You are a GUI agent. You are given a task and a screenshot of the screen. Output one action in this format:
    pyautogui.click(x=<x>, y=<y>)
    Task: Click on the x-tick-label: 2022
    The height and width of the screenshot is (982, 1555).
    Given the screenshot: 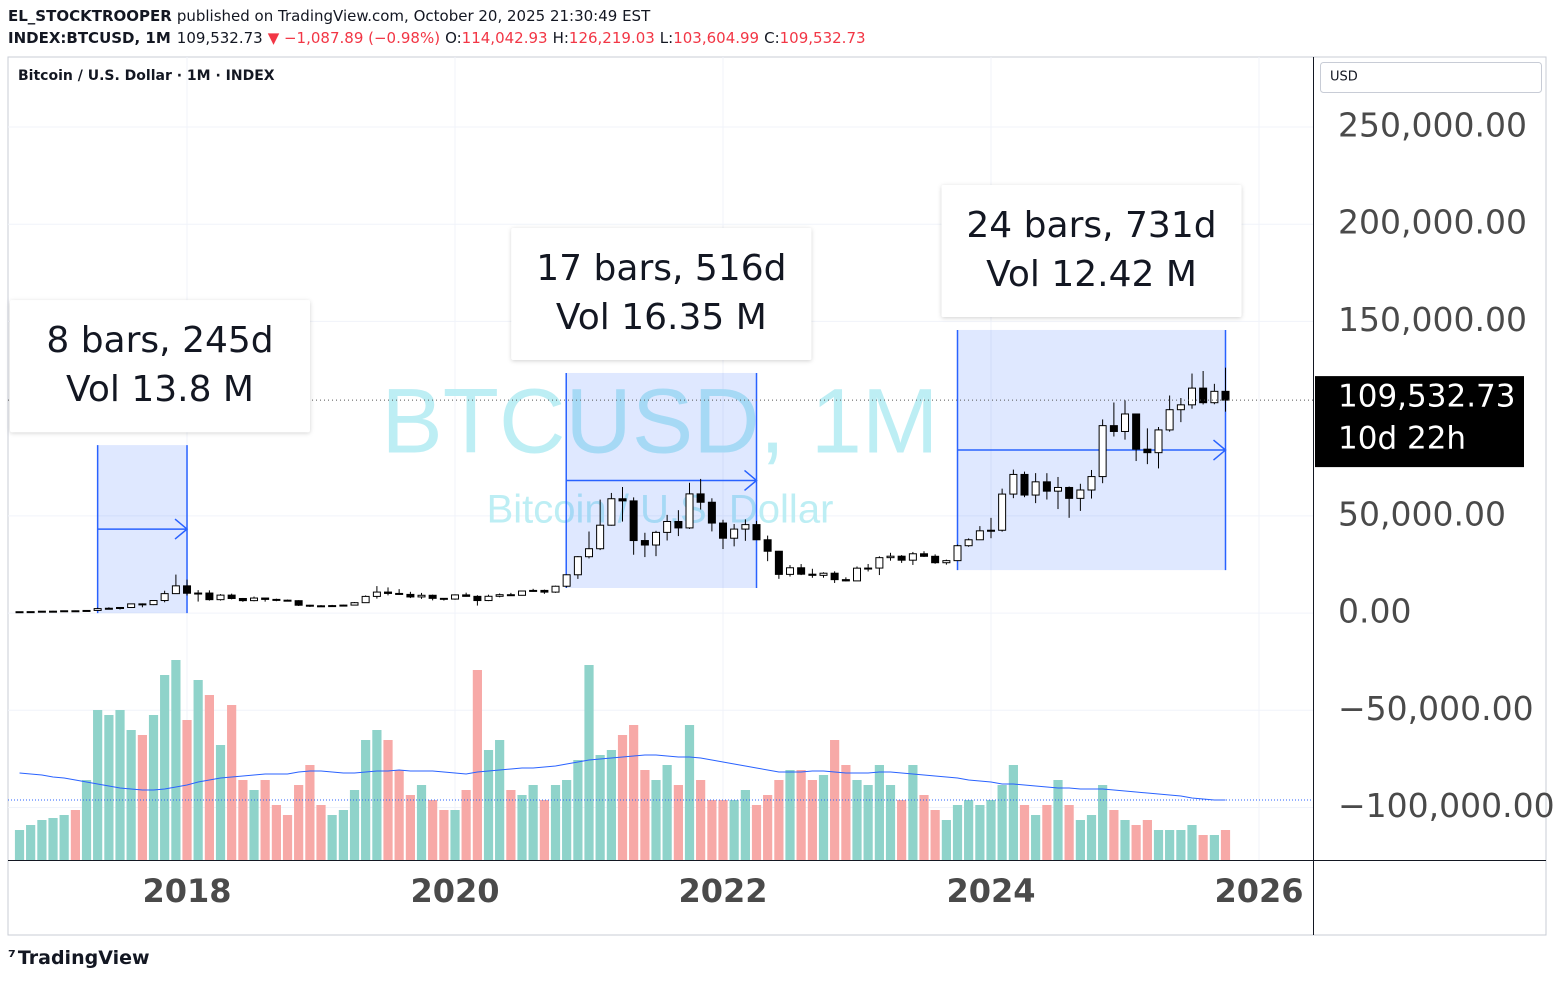 What is the action you would take?
    pyautogui.click(x=722, y=891)
    